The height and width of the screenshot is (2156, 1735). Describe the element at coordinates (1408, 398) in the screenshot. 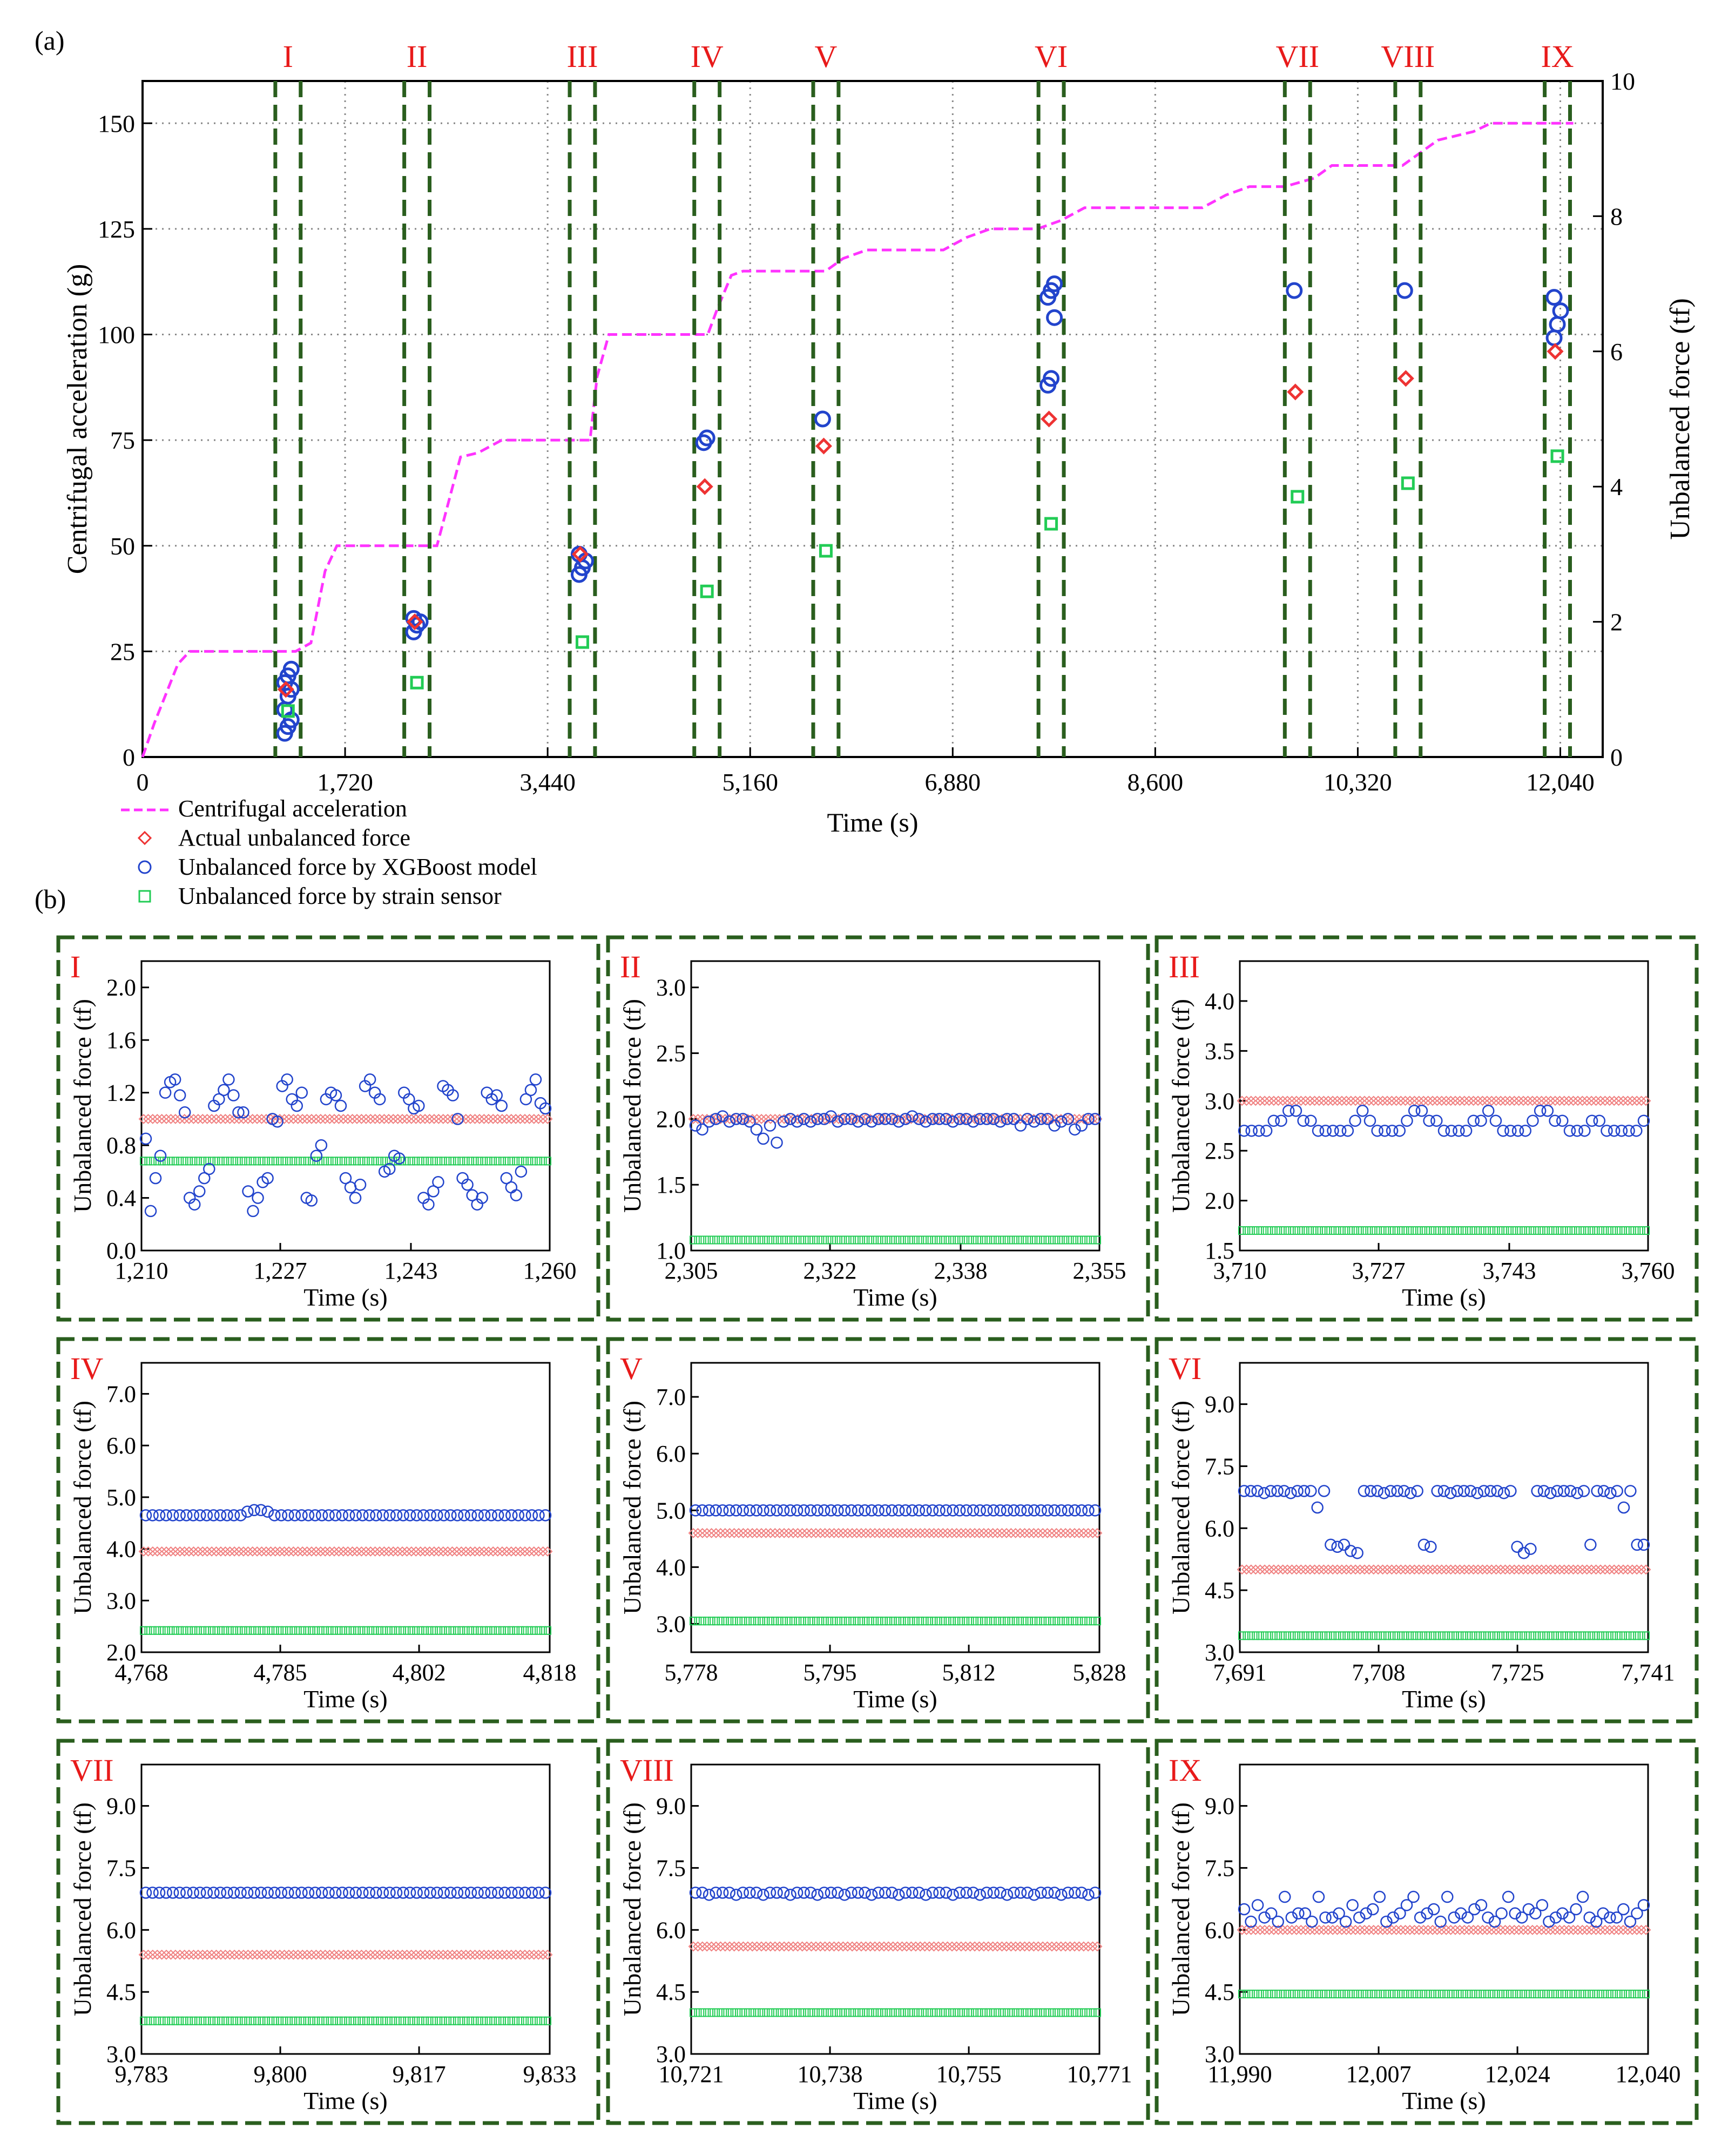

I see `window-VIII: VIII` at that location.